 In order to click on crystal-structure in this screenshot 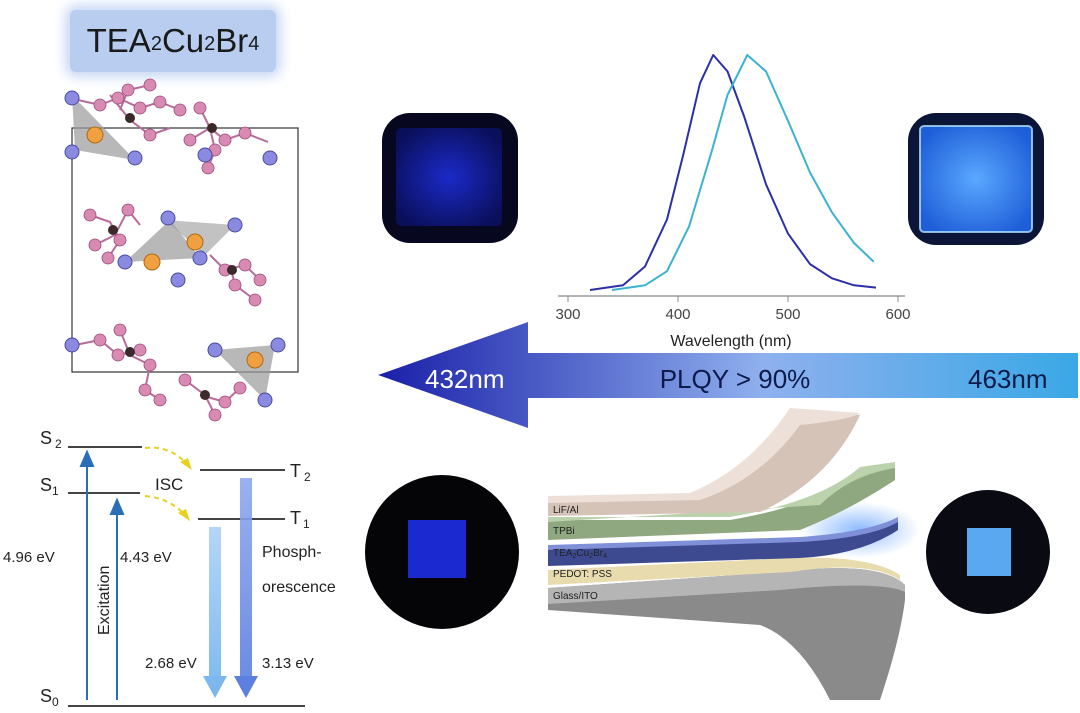, I will do `click(181, 250)`.